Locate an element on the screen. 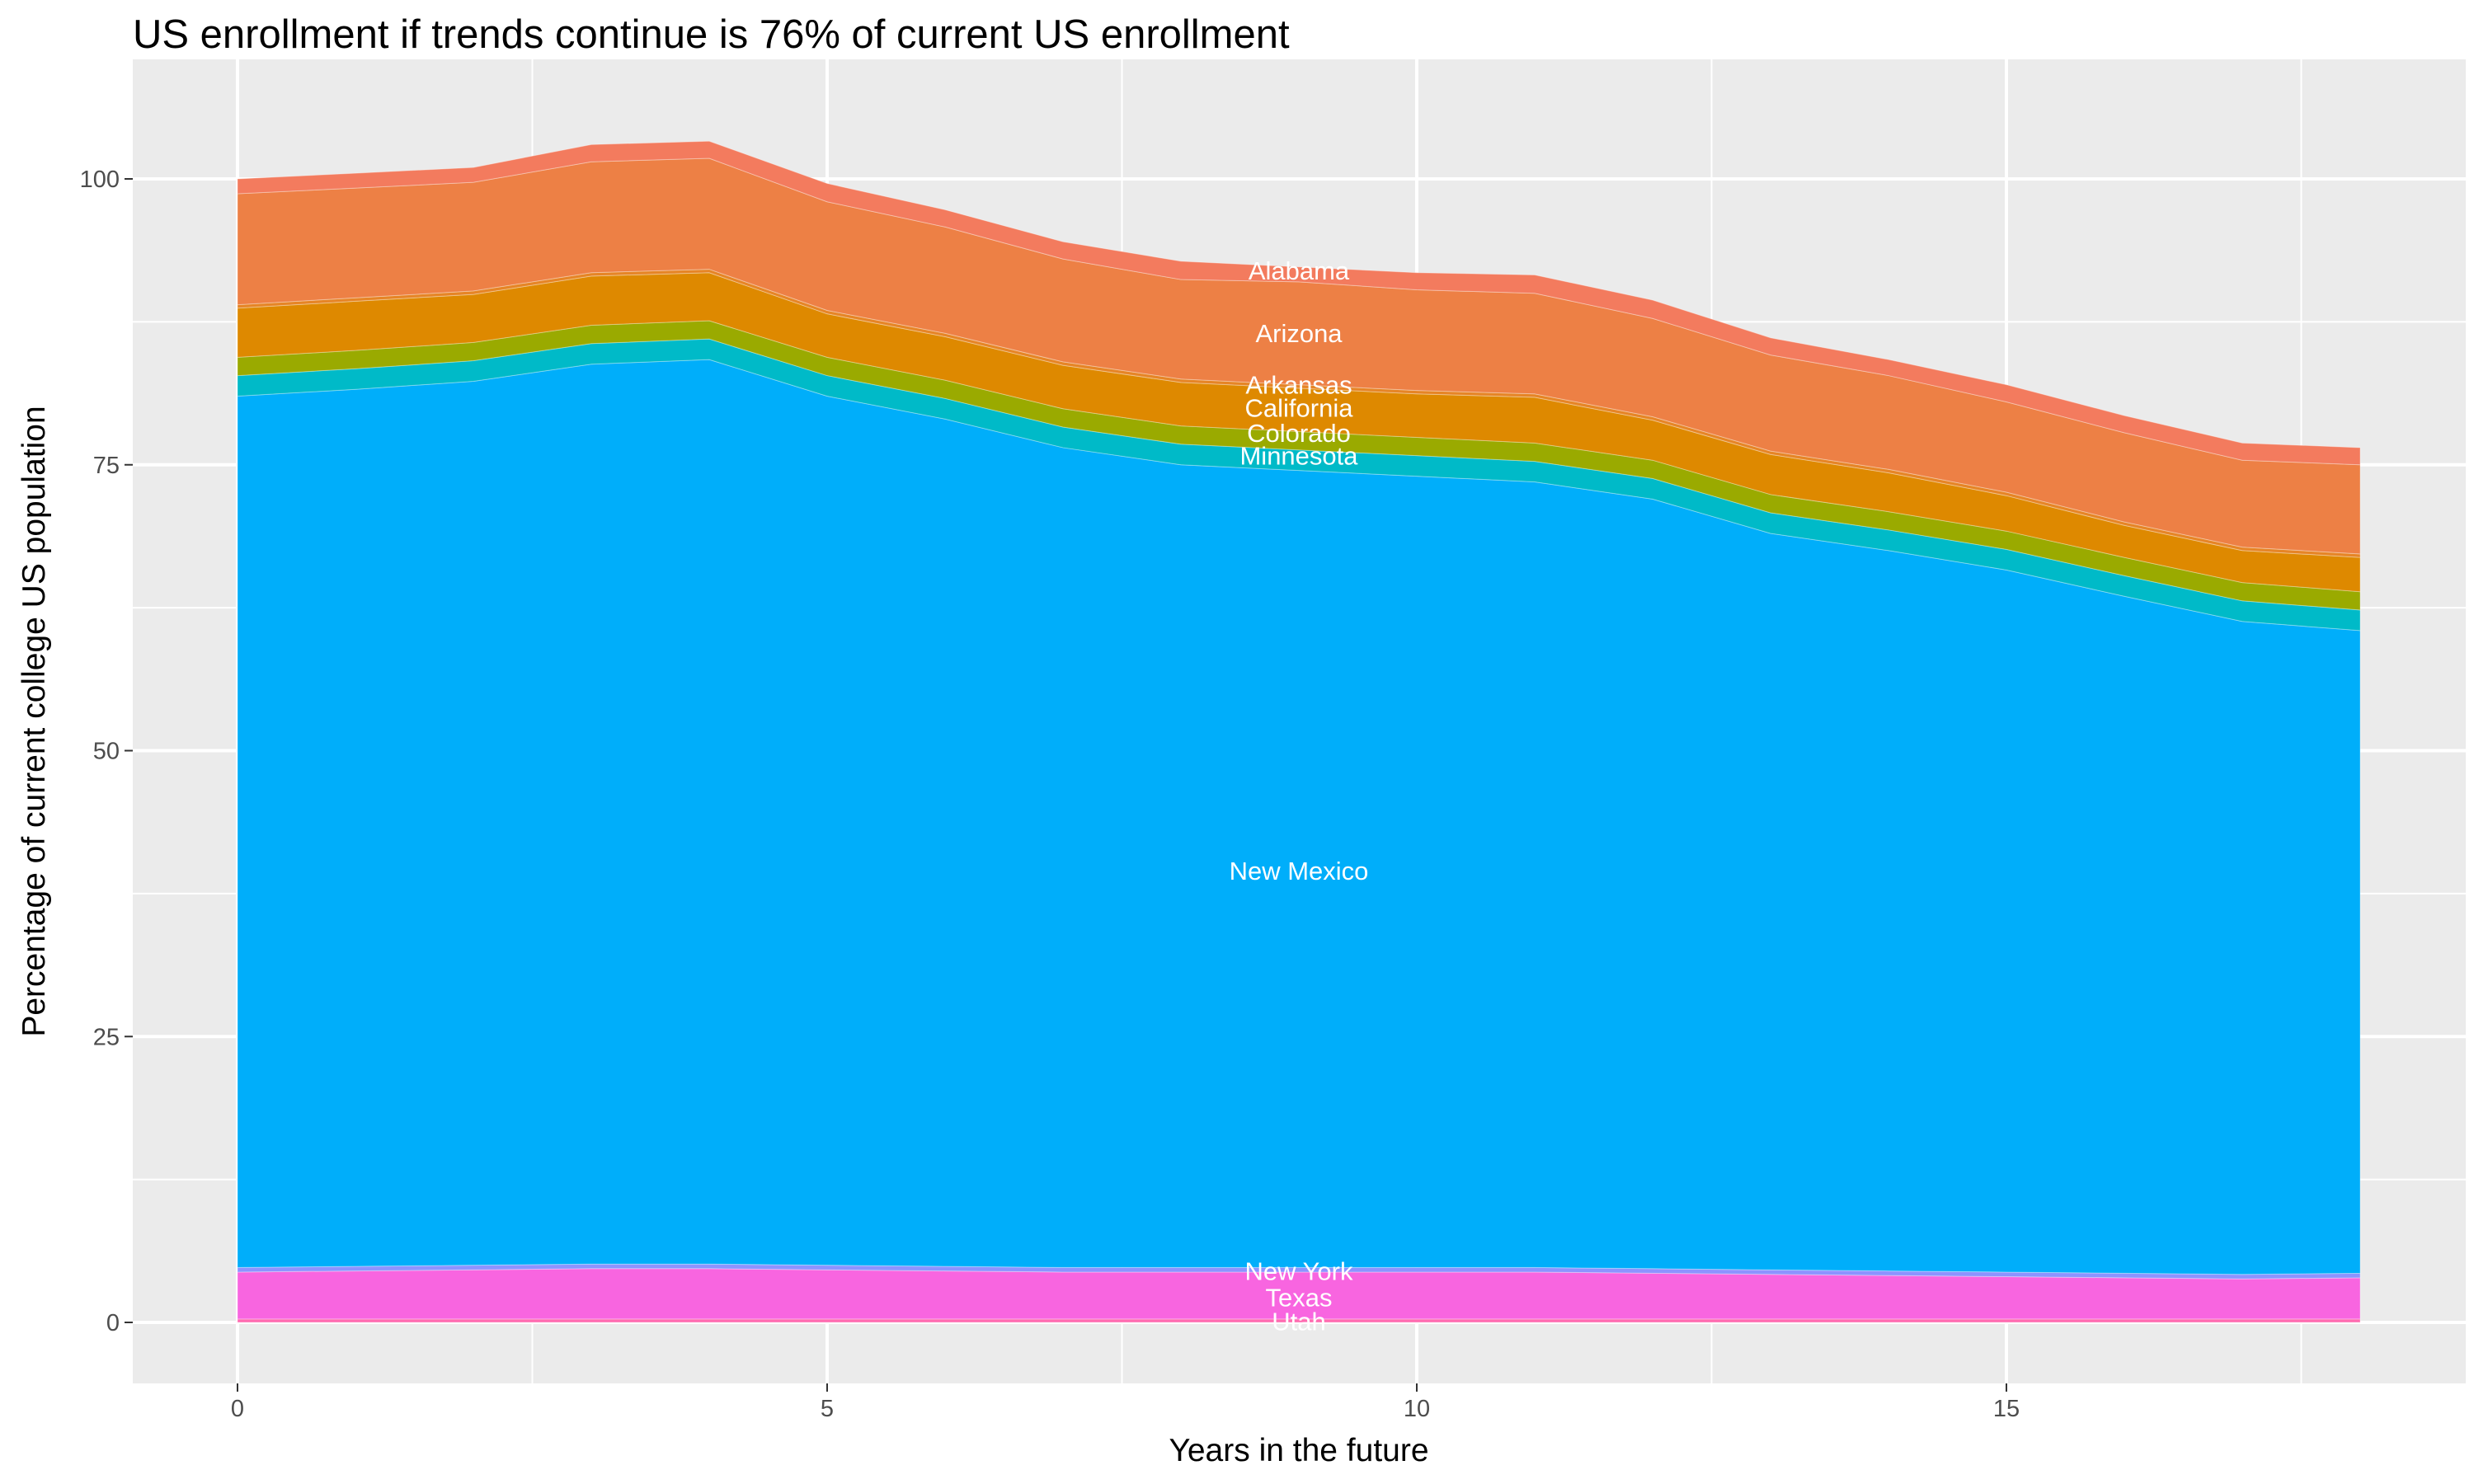 The height and width of the screenshot is (1484, 2474). series-label: Arizona is located at coordinates (1299, 333).